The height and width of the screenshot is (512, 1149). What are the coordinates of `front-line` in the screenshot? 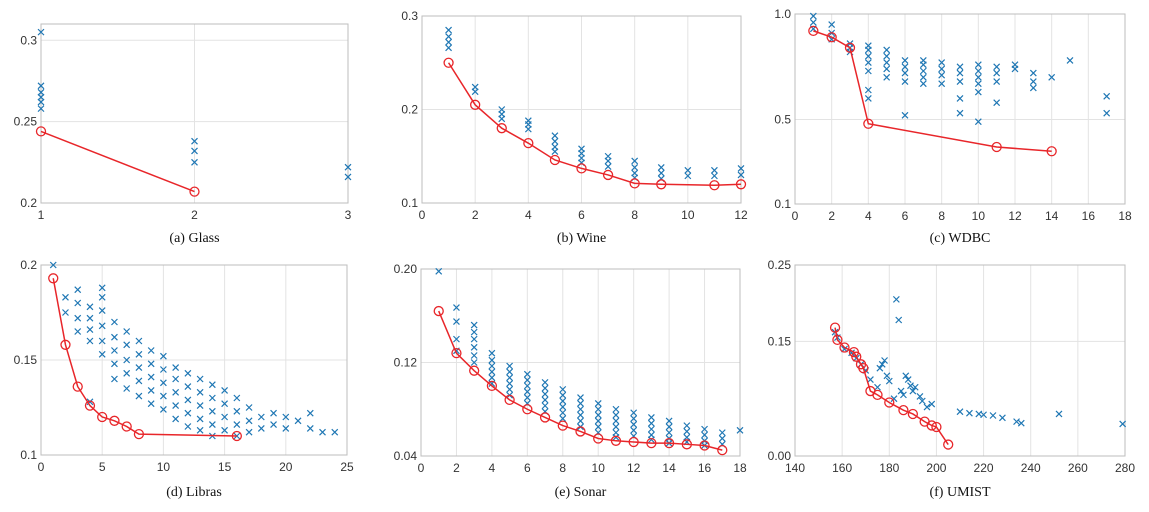 It's located at (932, 91).